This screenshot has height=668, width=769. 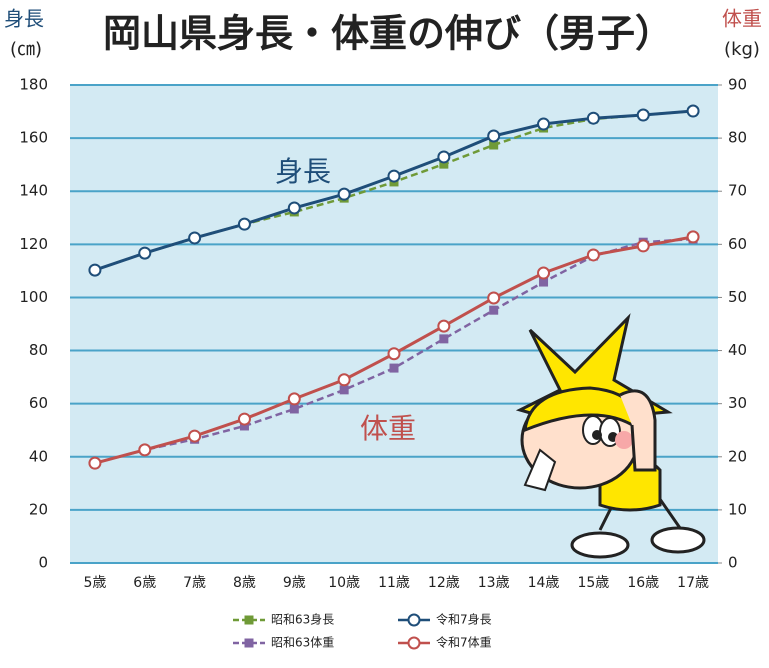 I want to click on y-tick-label: 20, so click(x=38, y=509).